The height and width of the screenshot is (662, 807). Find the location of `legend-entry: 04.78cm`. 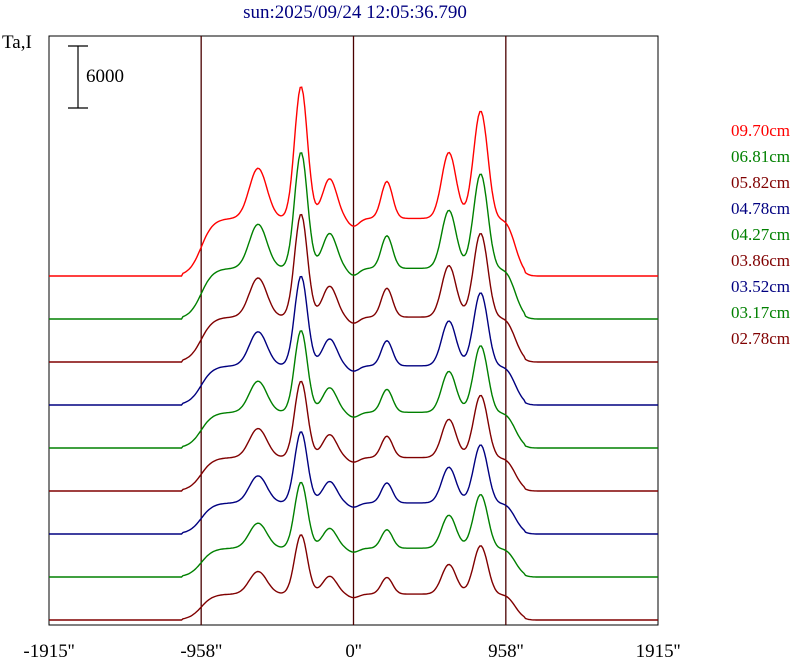

legend-entry: 04.78cm is located at coordinates (760, 208).